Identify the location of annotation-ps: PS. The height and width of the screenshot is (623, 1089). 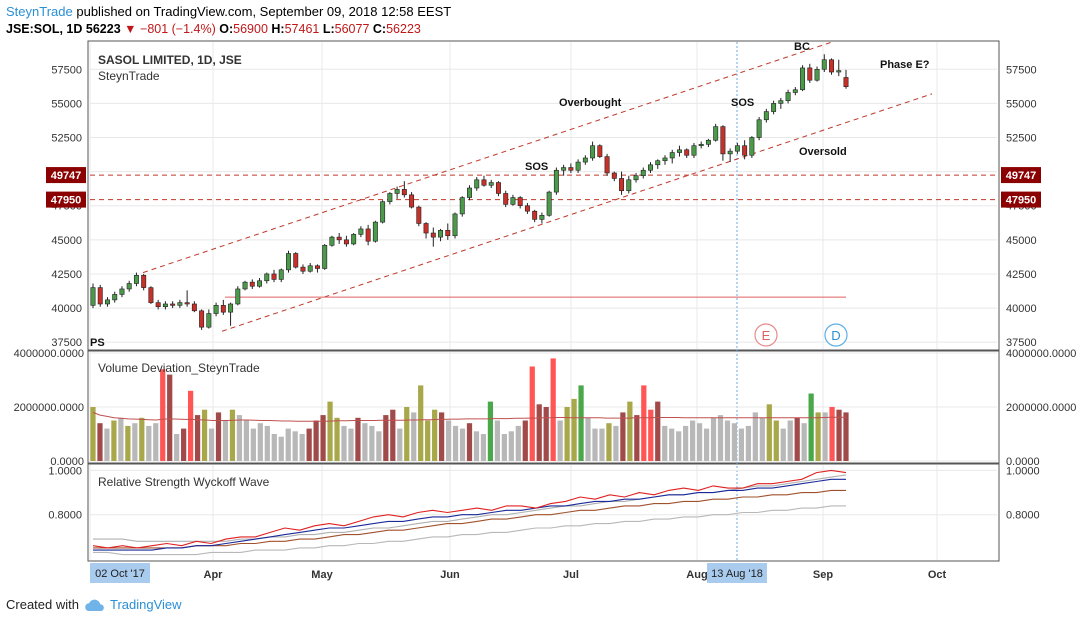
(97, 343).